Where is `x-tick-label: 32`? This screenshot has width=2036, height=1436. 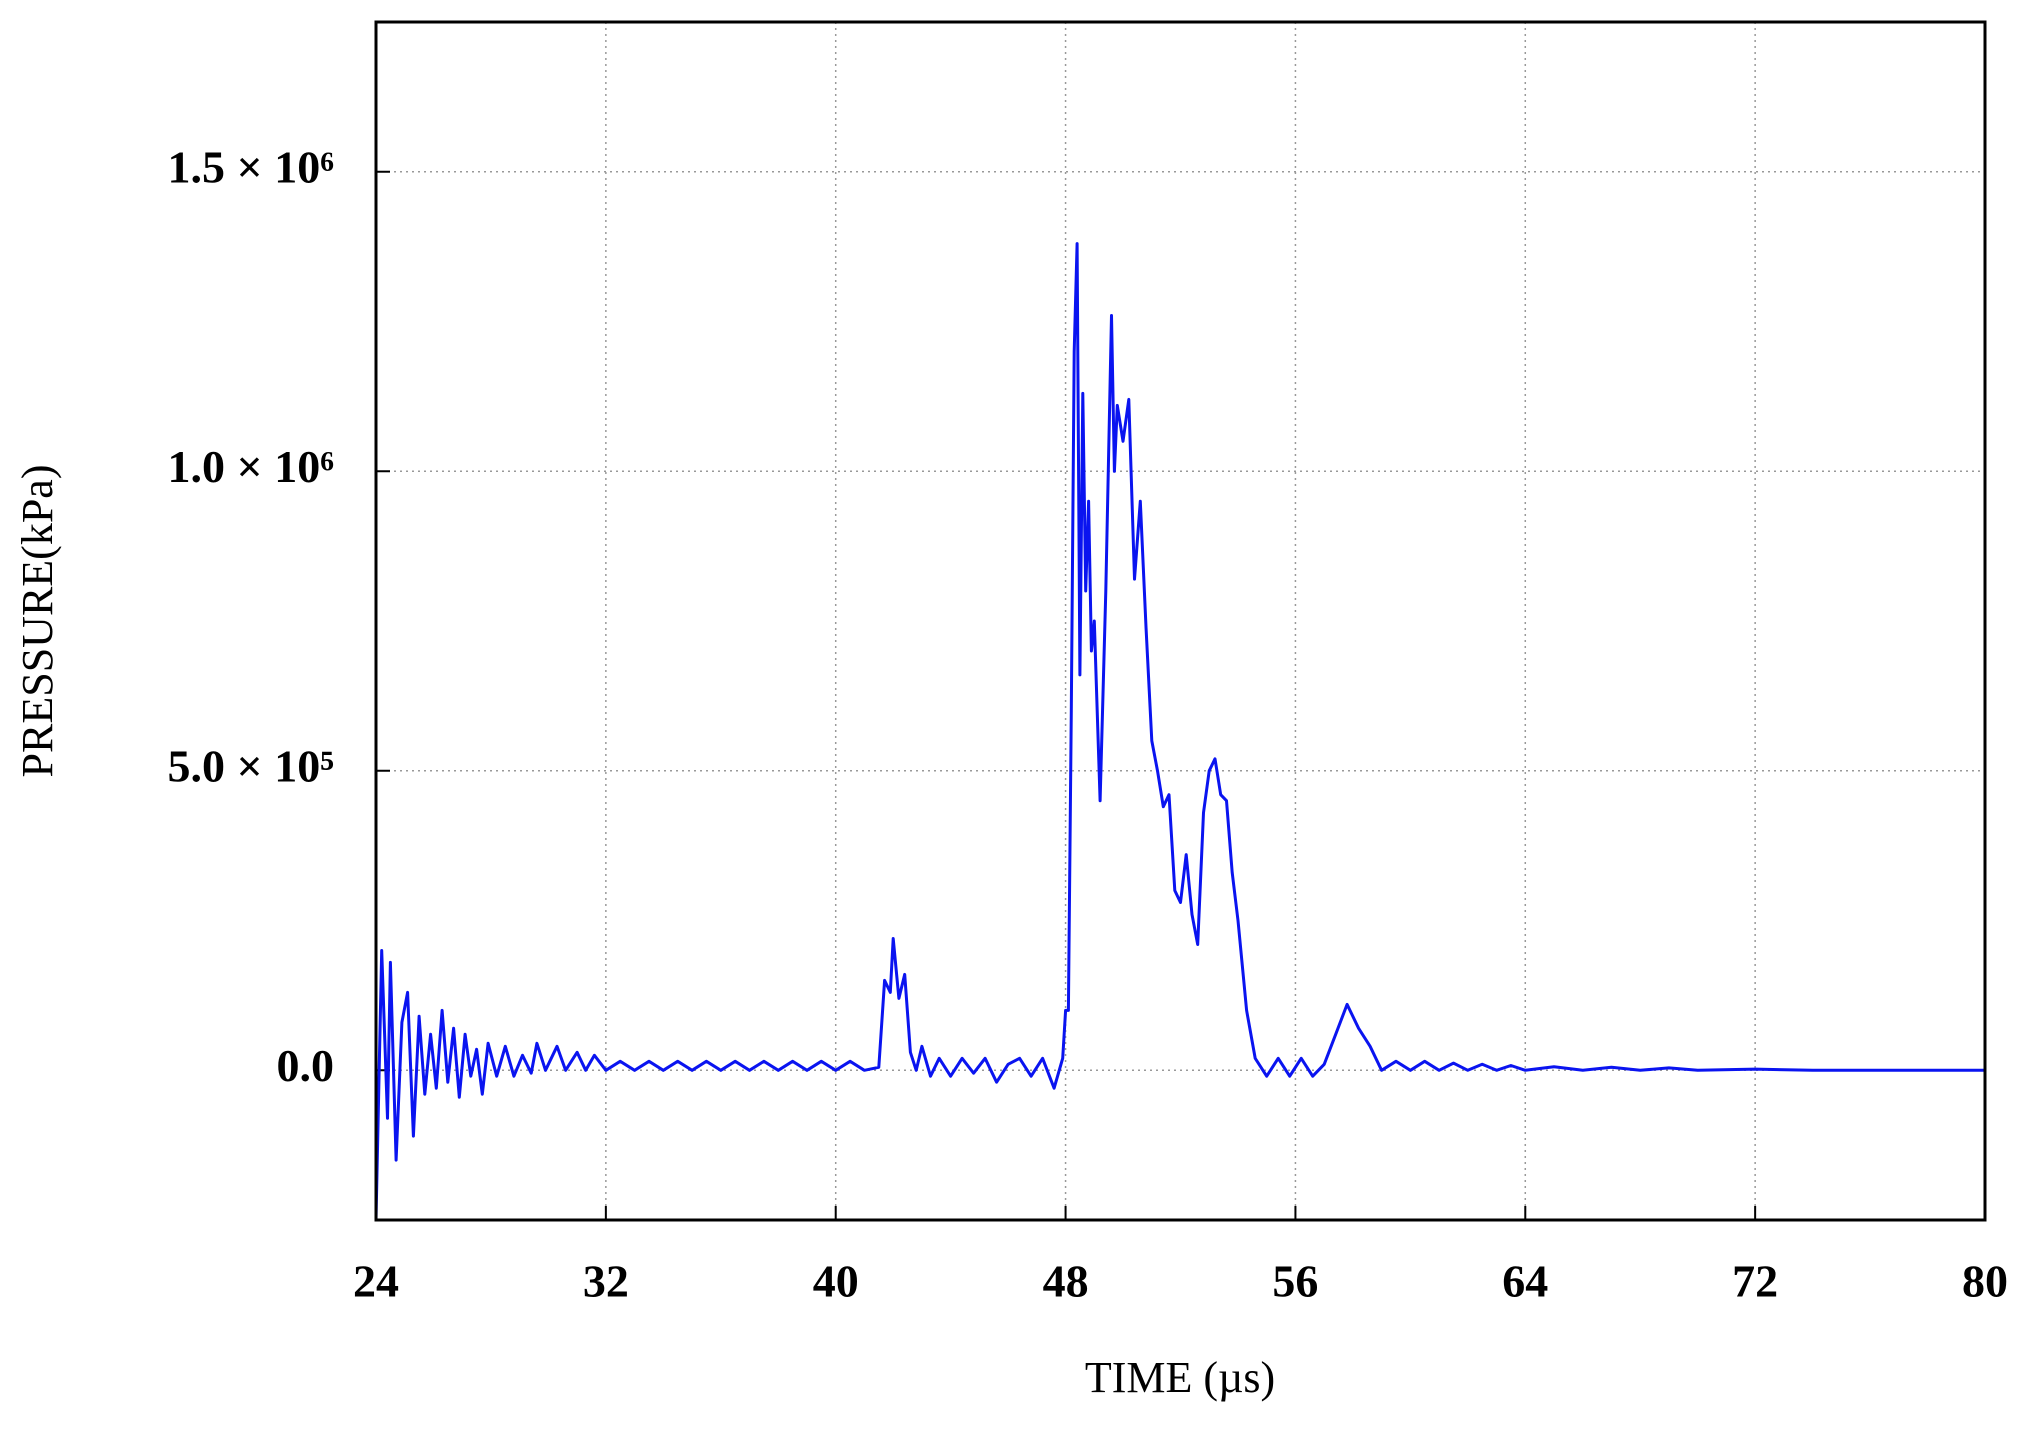
x-tick-label: 32 is located at coordinates (606, 1281).